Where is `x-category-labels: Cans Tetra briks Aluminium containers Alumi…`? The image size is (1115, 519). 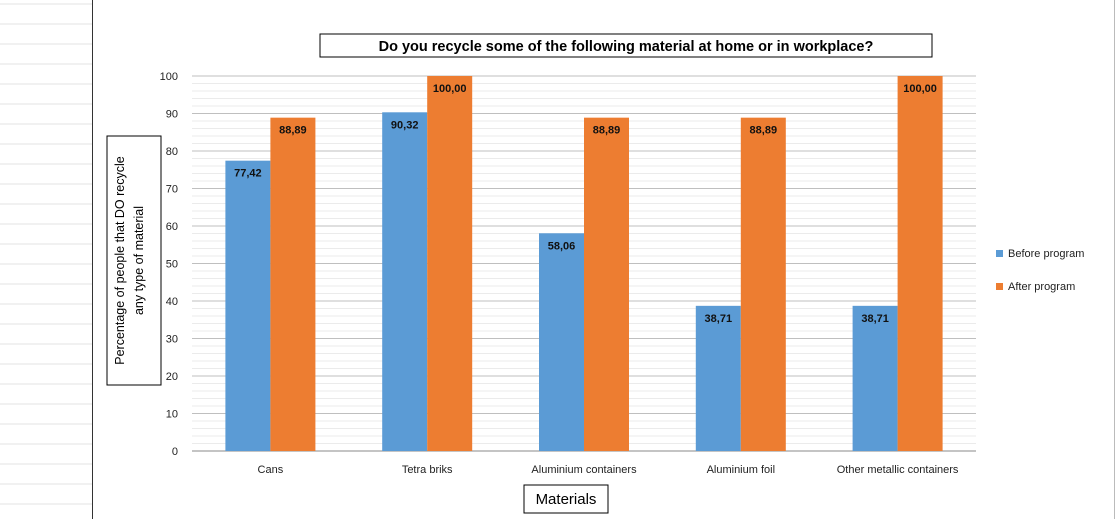 x-category-labels: Cans Tetra briks Aluminium containers Alumi… is located at coordinates (608, 470).